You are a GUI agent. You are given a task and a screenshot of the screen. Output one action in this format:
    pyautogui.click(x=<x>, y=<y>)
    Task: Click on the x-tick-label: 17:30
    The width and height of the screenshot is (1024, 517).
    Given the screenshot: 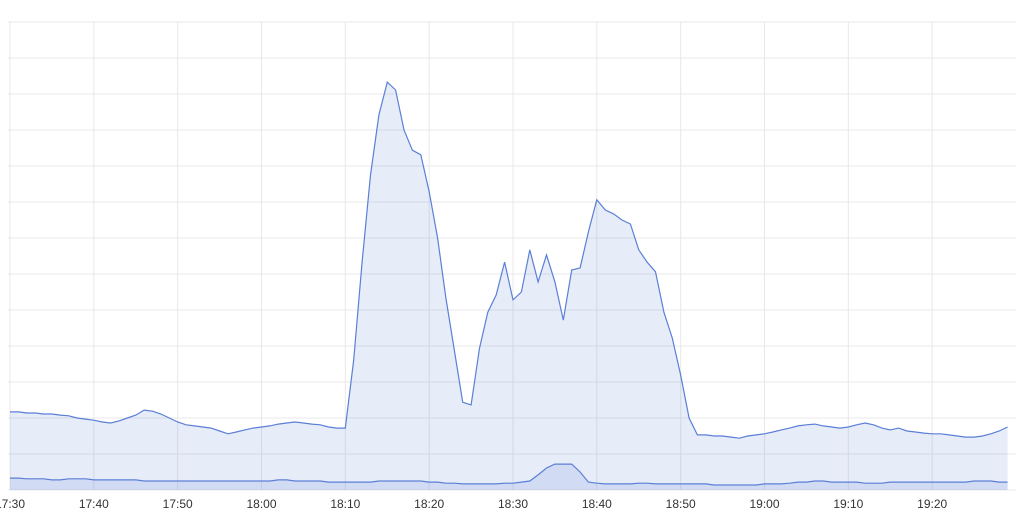 What is the action you would take?
    pyautogui.click(x=12, y=504)
    